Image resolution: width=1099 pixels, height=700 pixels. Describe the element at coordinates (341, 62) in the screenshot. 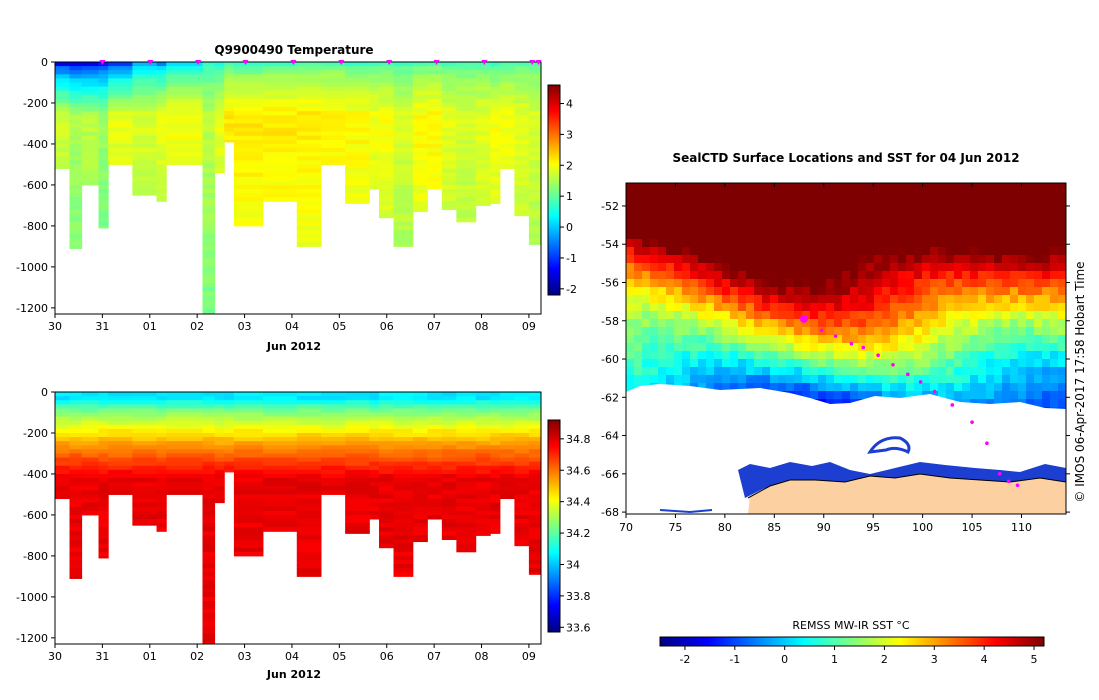

I see `profile-marker` at that location.